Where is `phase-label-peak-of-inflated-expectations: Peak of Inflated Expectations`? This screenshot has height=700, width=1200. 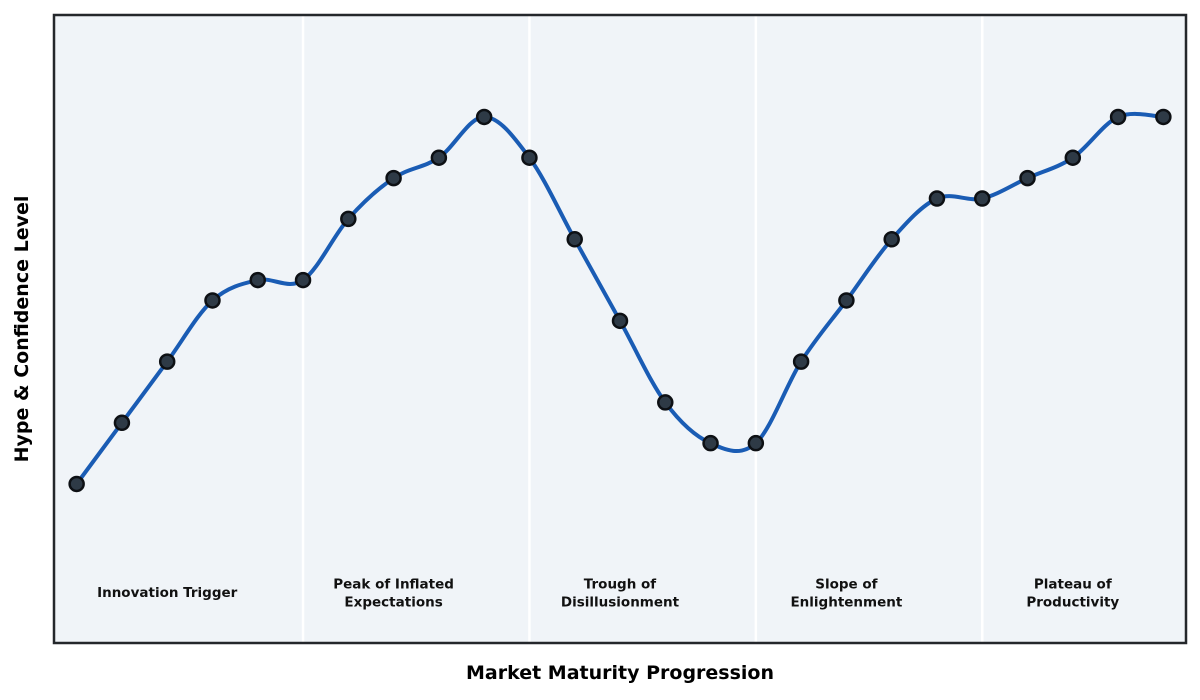
phase-label-peak-of-inflated-expectations: Peak of Inflated Expectations is located at coordinates (393, 593).